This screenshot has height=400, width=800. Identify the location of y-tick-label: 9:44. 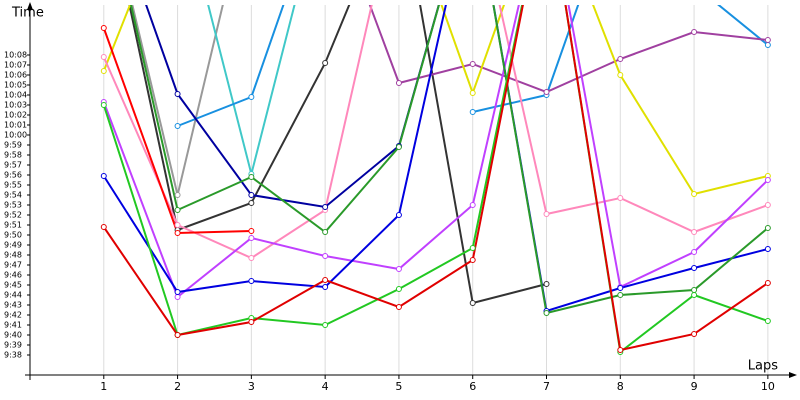
(13, 295).